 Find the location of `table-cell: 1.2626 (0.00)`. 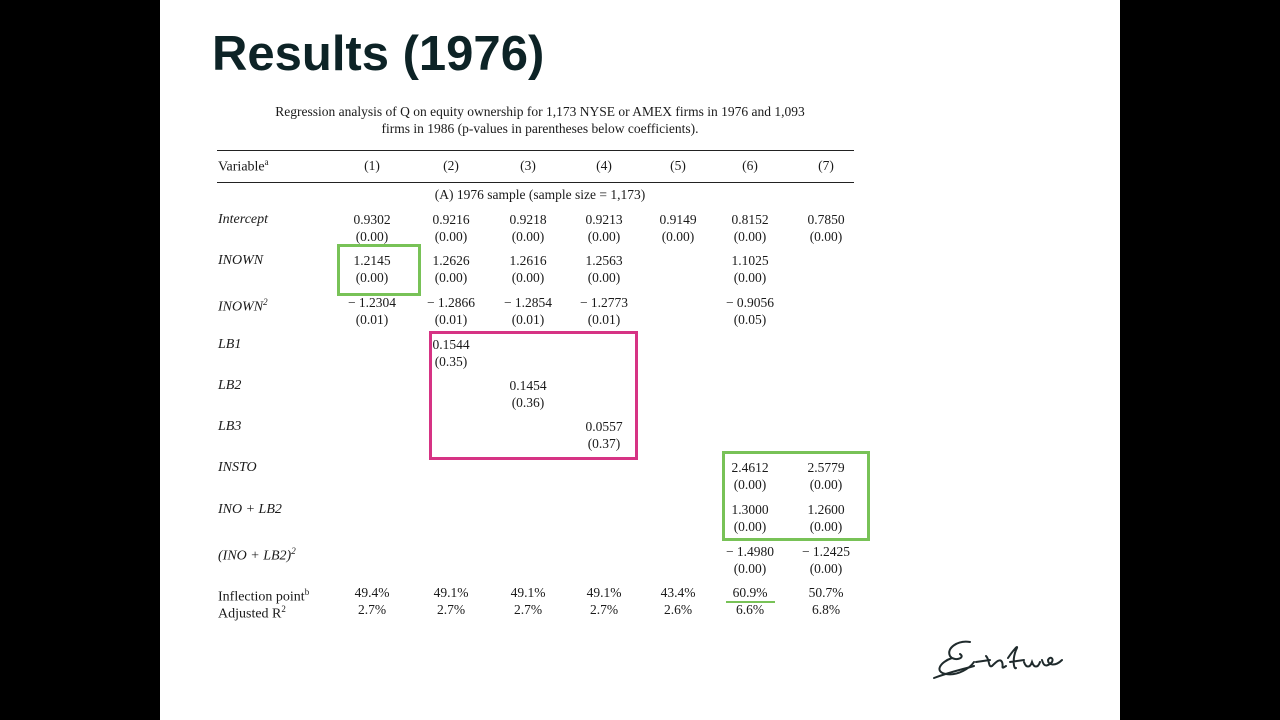

table-cell: 1.2626 (0.00) is located at coordinates (451, 269).